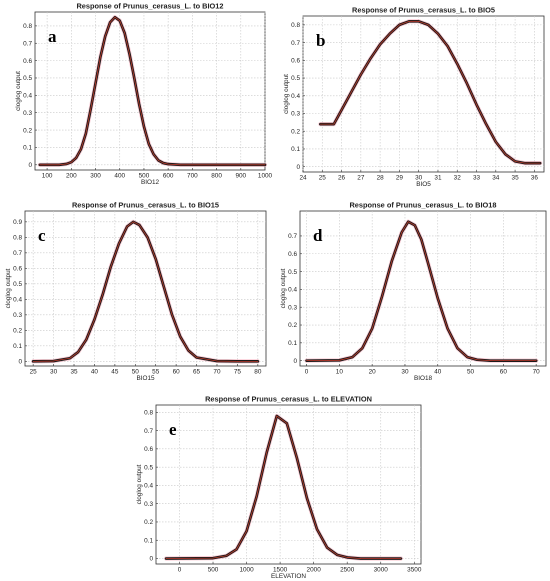 The image size is (550, 581). I want to click on mean-response-line, so click(421, 291).